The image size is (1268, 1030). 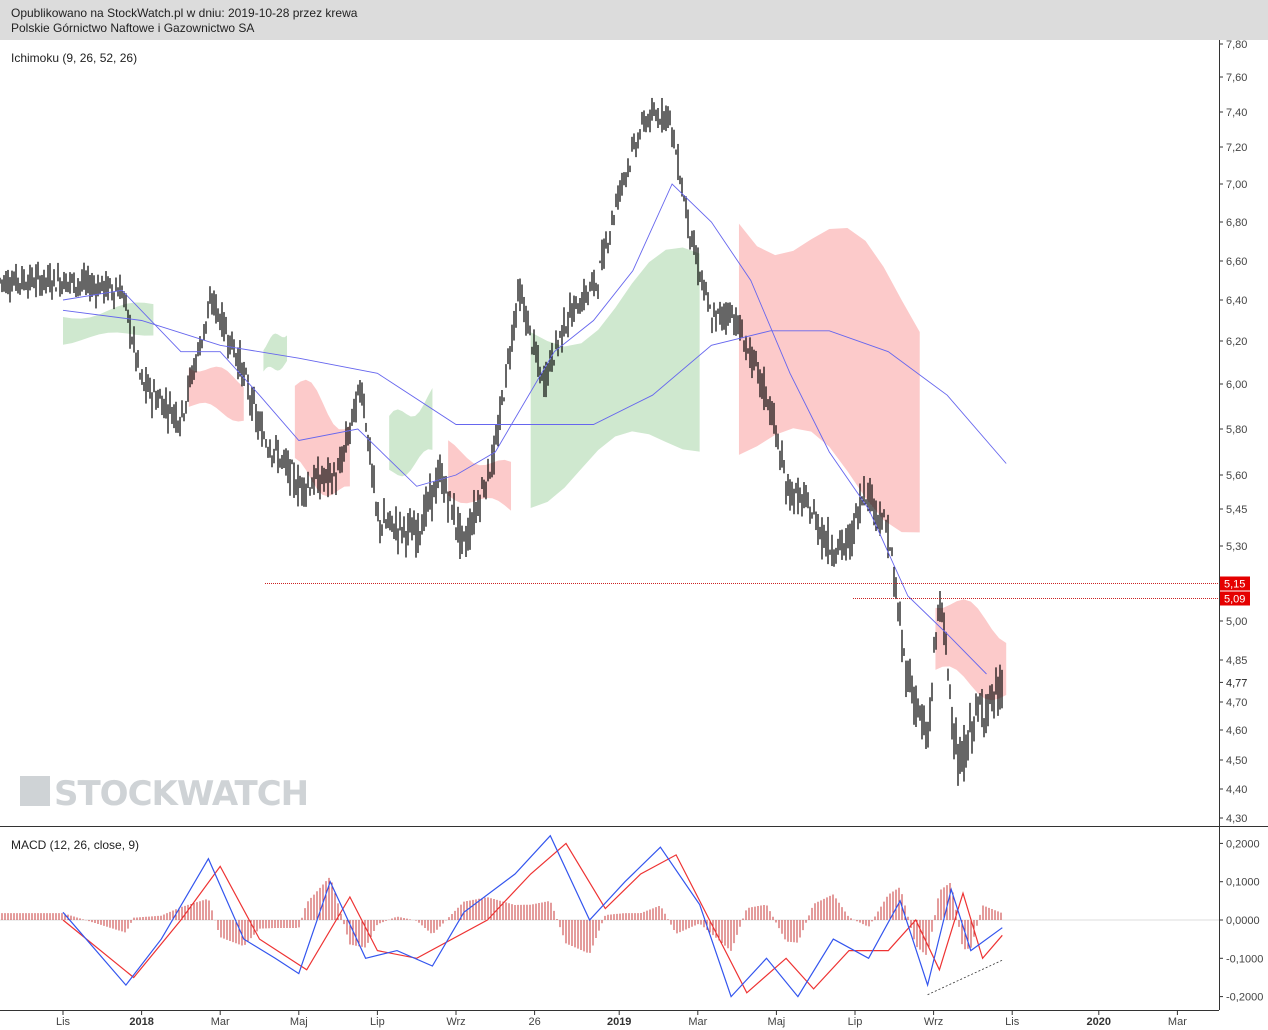 I want to click on y-tick-label: 7,60, so click(x=1236, y=78).